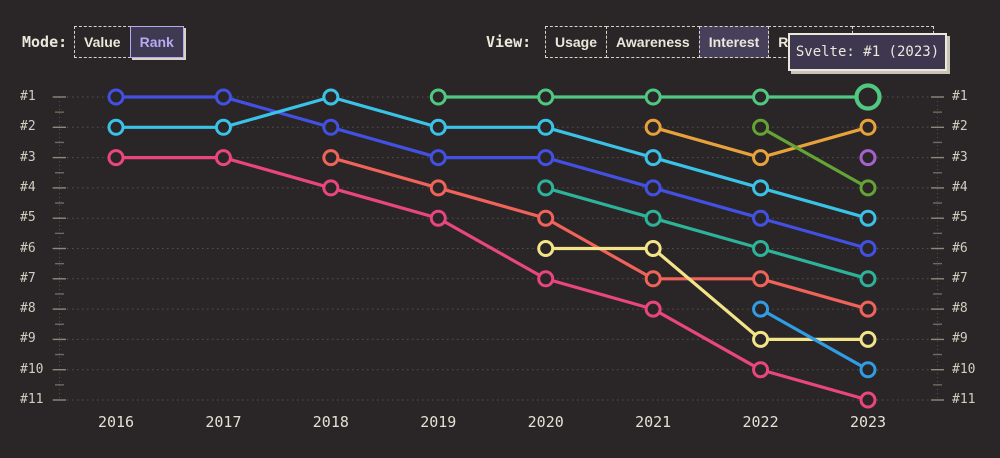  What do you see at coordinates (28, 309) in the screenshot?
I see `rank-label-left: #8` at bounding box center [28, 309].